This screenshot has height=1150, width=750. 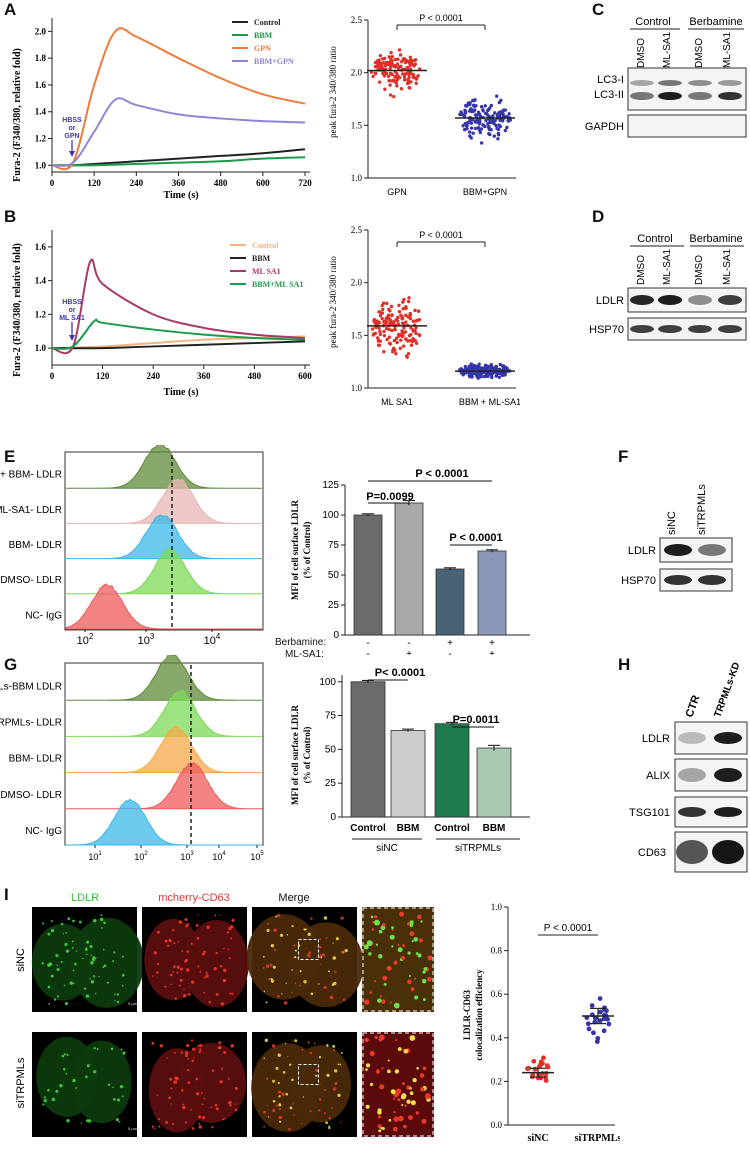 I want to click on d-group-1: Control, so click(x=654, y=239).